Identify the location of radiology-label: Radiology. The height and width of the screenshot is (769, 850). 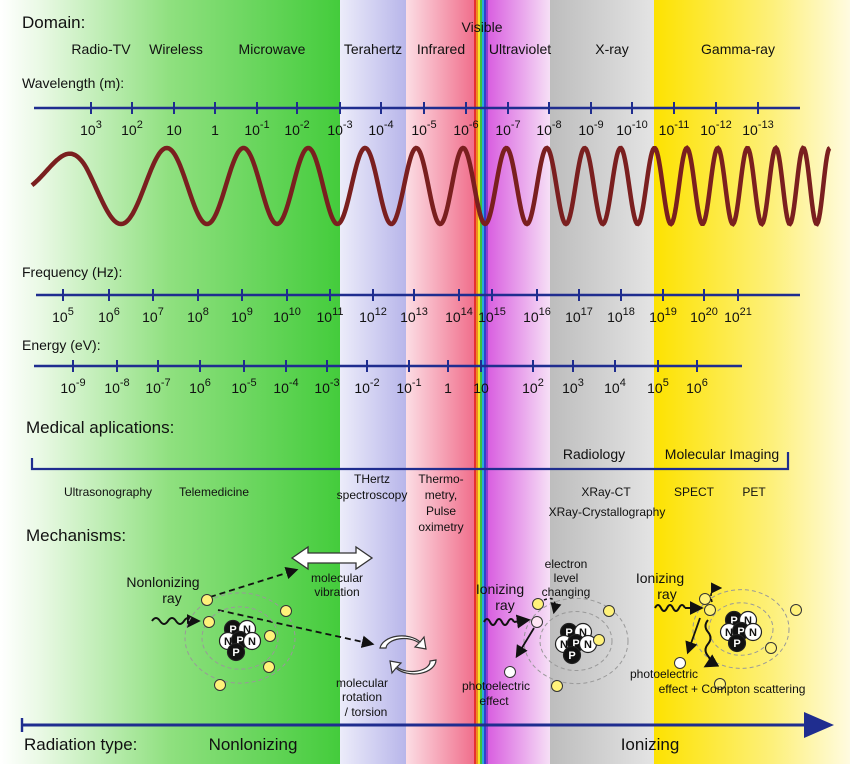
(594, 454).